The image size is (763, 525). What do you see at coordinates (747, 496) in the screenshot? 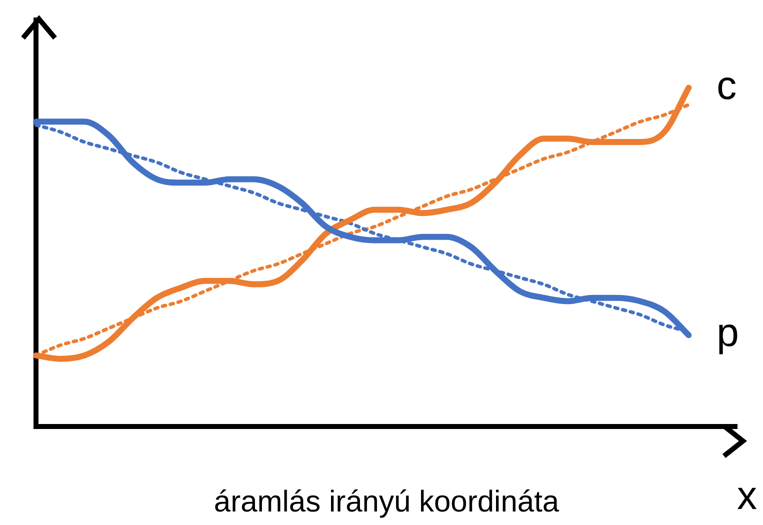
I see `text: x` at bounding box center [747, 496].